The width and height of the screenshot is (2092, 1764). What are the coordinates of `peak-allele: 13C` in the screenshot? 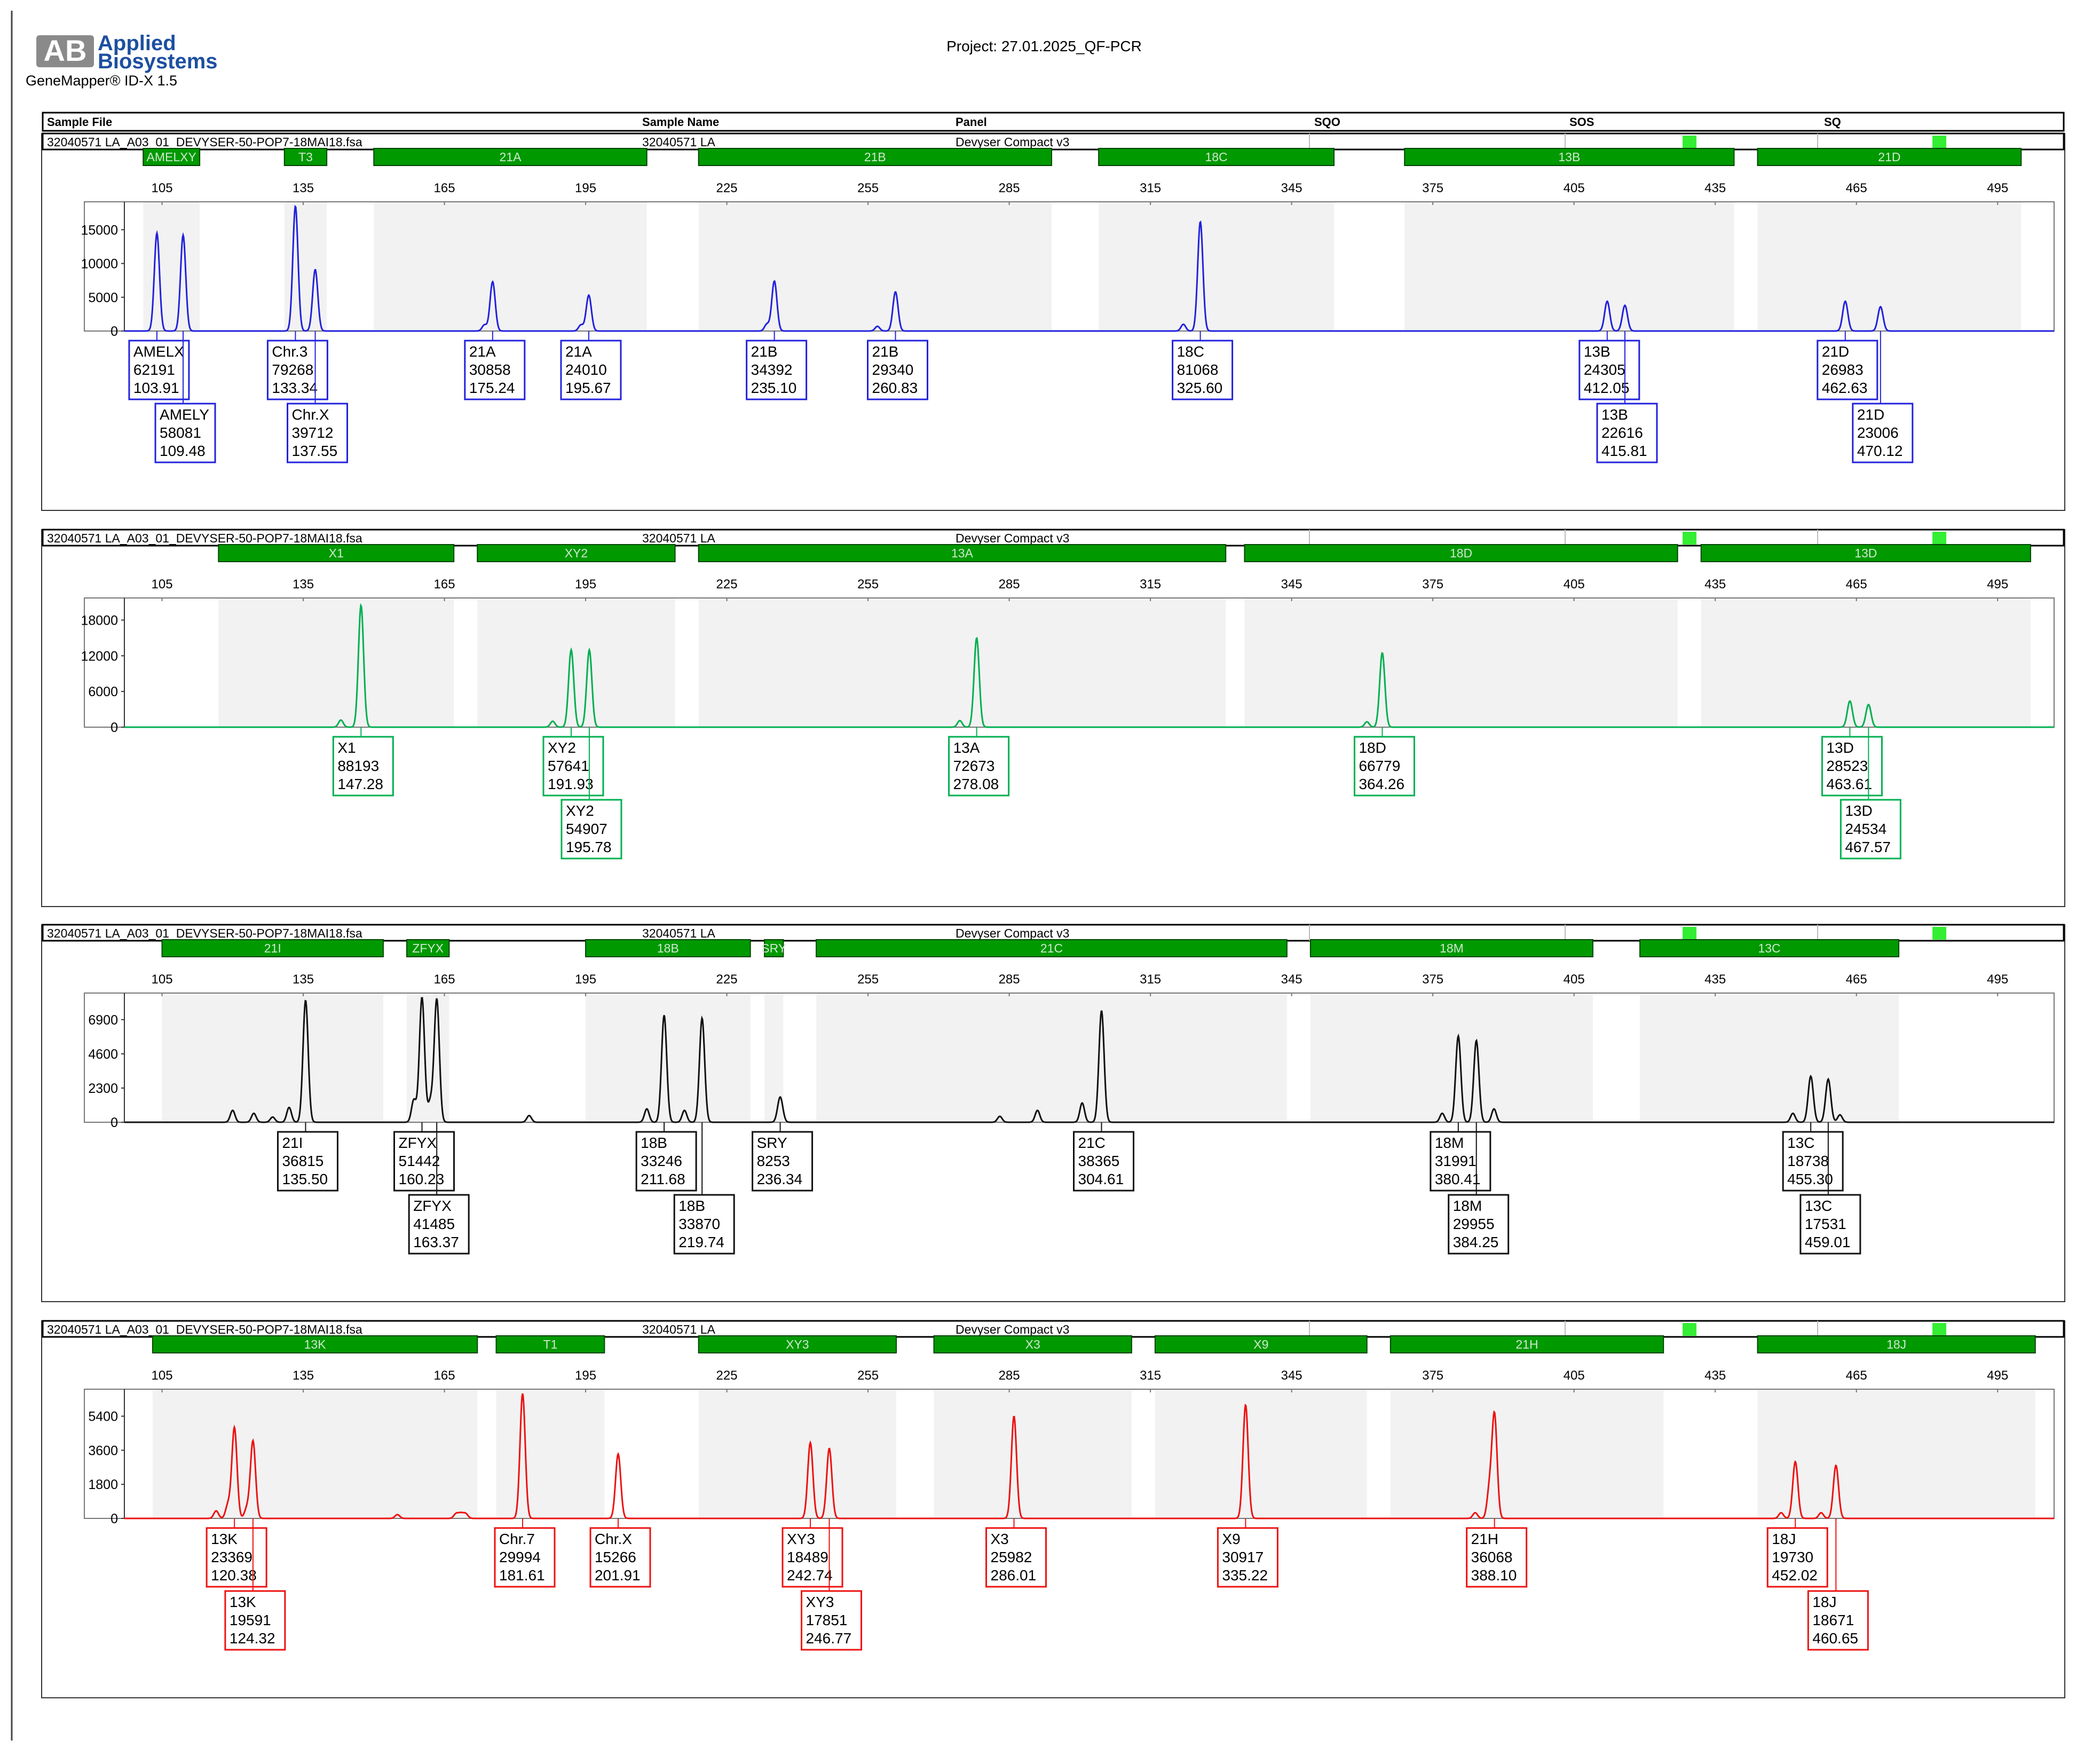 It's located at (1818, 1206).